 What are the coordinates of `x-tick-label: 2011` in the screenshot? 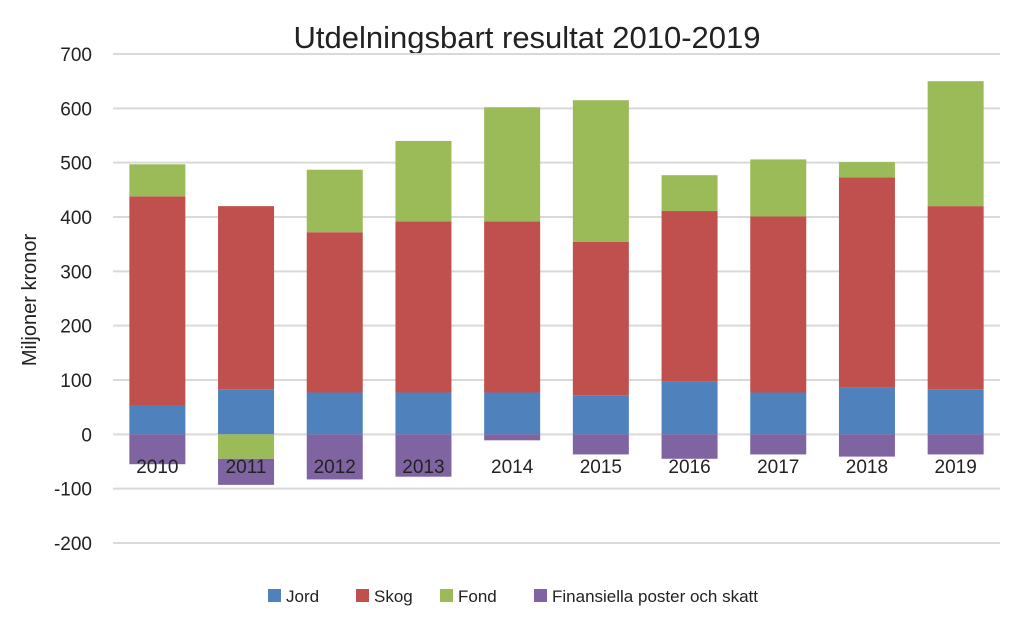 It's located at (246, 467).